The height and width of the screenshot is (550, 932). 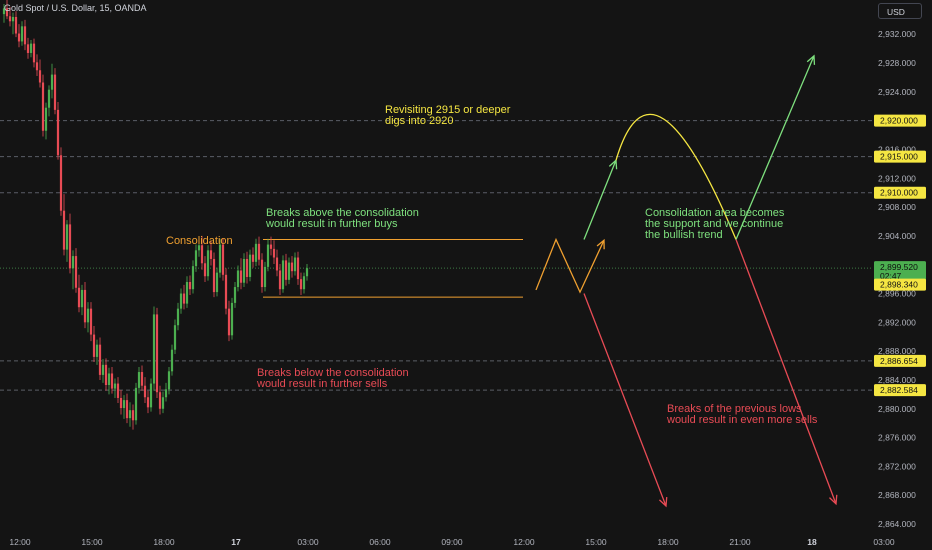 I want to click on y-tick-label: 2,884.000, so click(x=897, y=380).